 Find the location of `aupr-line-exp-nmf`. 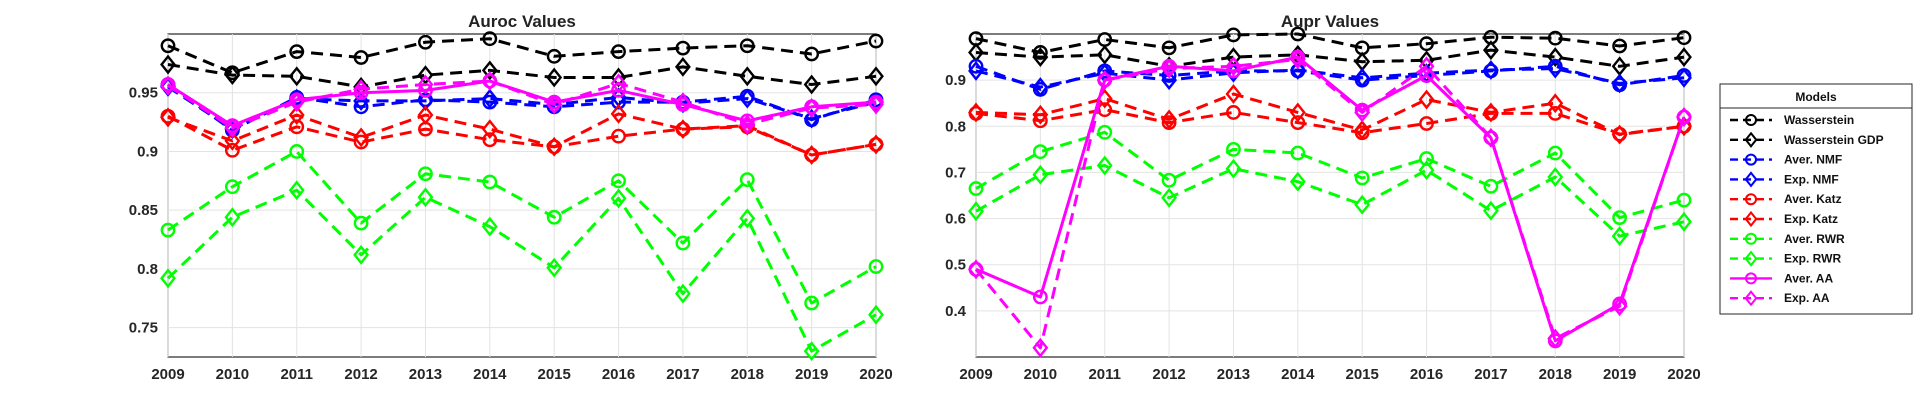

aupr-line-exp-nmf is located at coordinates (1330, 78).